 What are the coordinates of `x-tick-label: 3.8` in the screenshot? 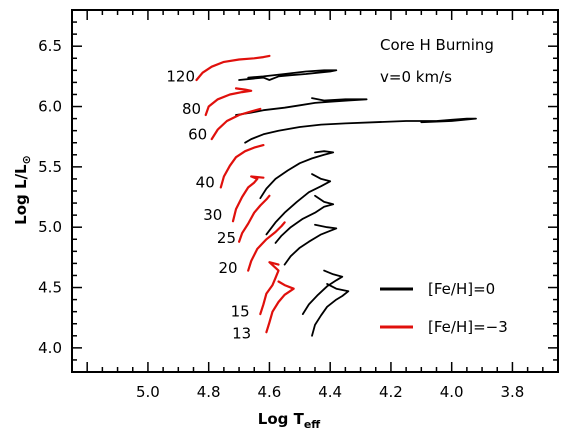 It's located at (513, 392).